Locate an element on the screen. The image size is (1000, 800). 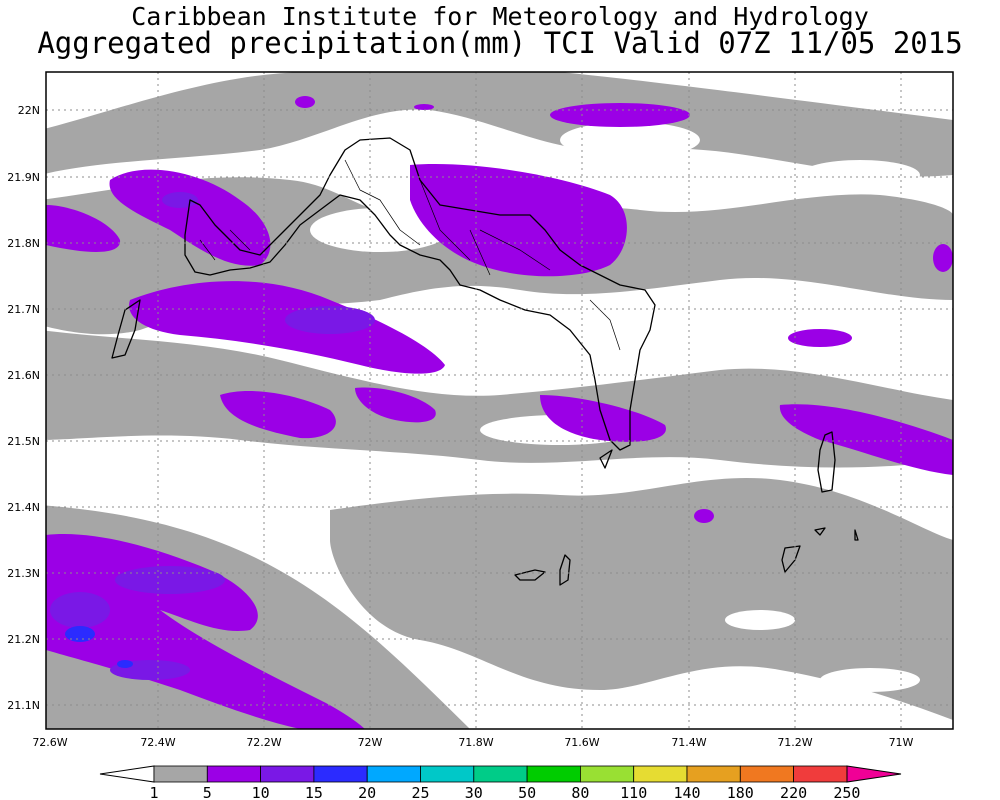
purple-band-central is located at coordinates (287, 327).